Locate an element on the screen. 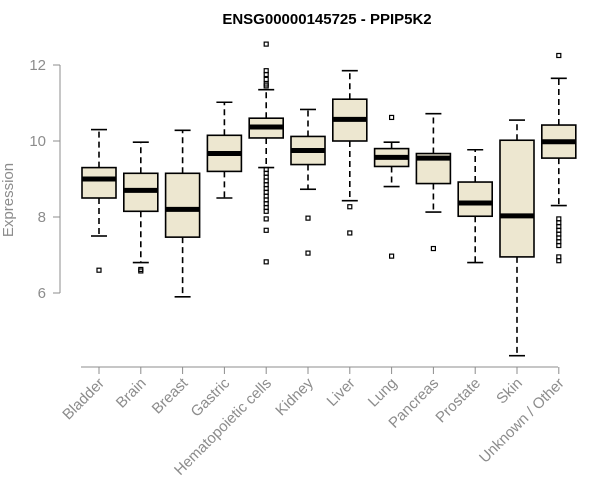  x-tick-label: Breast is located at coordinates (170, 395).